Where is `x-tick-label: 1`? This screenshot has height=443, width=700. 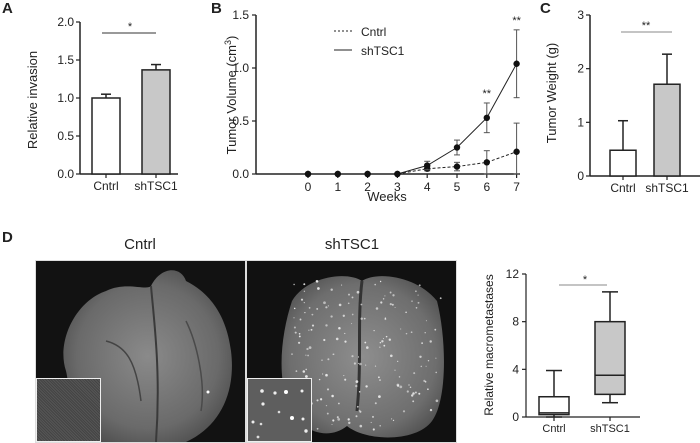
x-tick-label: 1 is located at coordinates (337, 187).